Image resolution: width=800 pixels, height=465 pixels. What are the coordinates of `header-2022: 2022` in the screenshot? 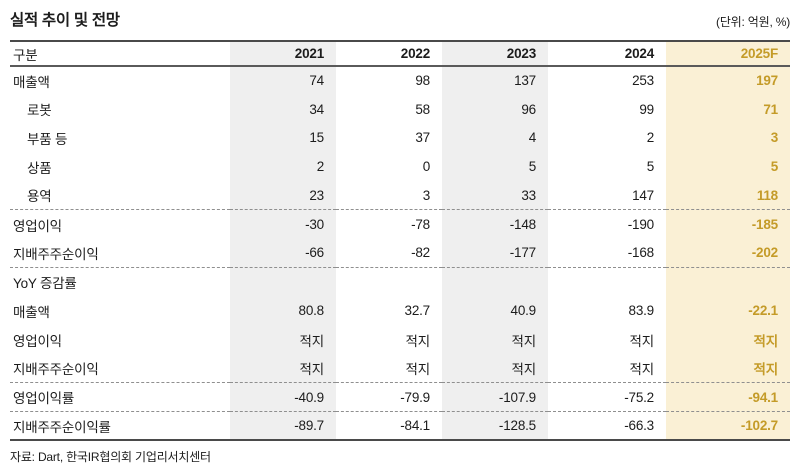 It's located at (415, 53).